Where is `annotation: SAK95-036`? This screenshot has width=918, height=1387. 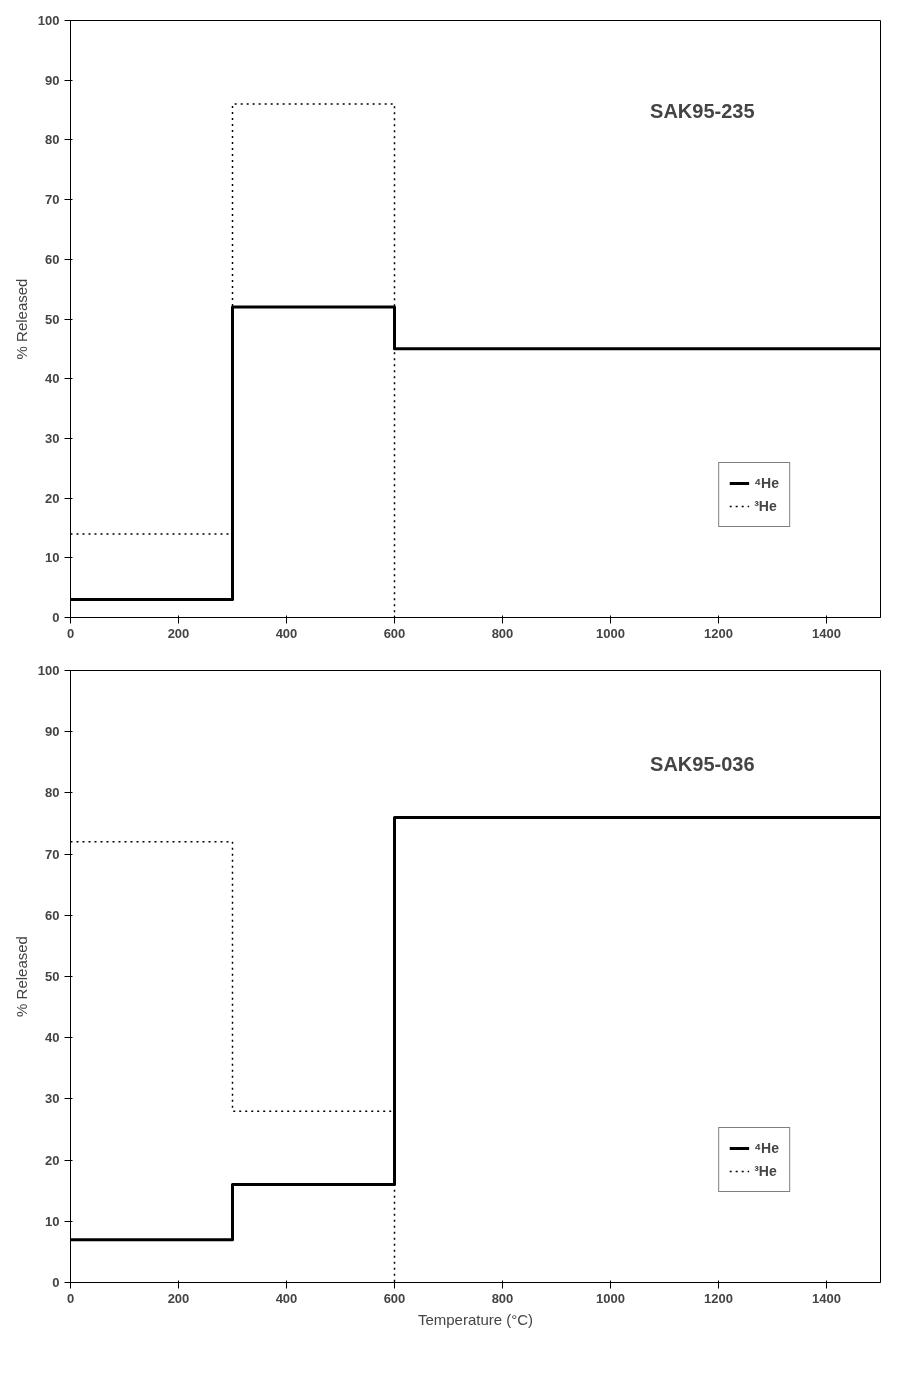
annotation: SAK95-036 is located at coordinates (702, 763).